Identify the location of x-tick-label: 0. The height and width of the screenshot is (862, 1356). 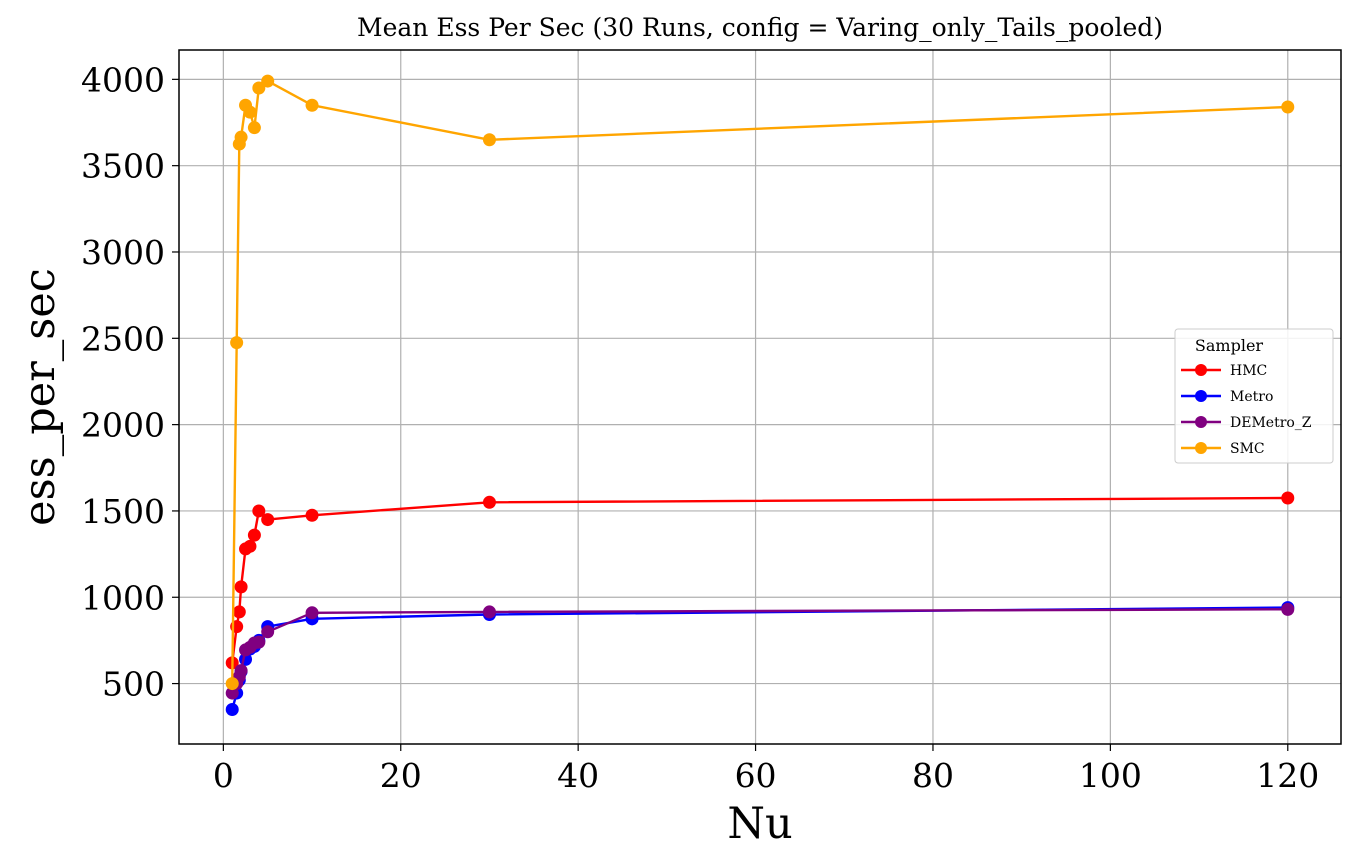
(223, 775).